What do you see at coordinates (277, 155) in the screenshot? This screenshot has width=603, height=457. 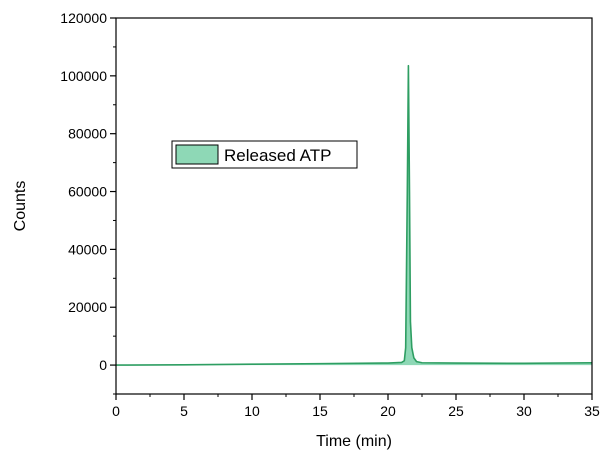 I see `legend-label-released-atp: Released ATP` at bounding box center [277, 155].